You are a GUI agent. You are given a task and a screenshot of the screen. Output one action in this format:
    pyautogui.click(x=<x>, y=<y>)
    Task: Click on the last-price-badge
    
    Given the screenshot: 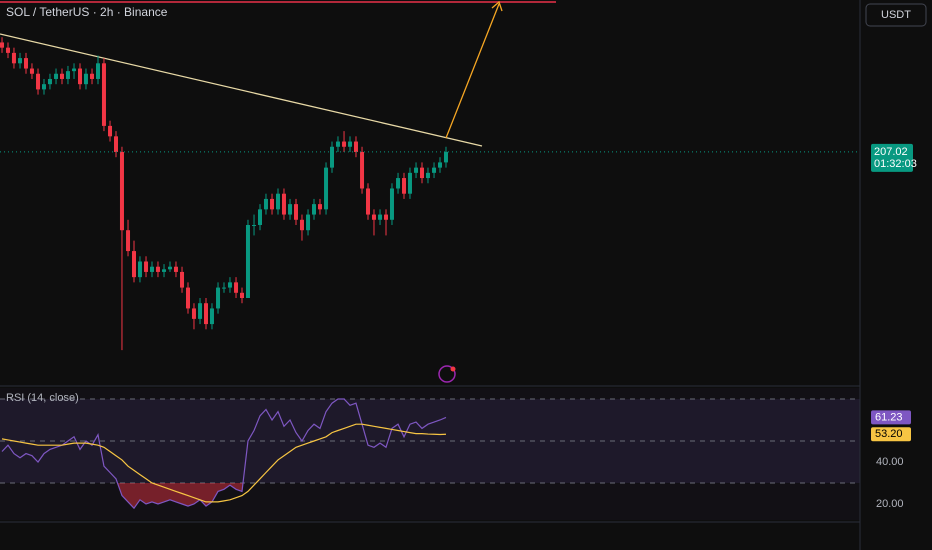 What is the action you would take?
    pyautogui.click(x=892, y=157)
    